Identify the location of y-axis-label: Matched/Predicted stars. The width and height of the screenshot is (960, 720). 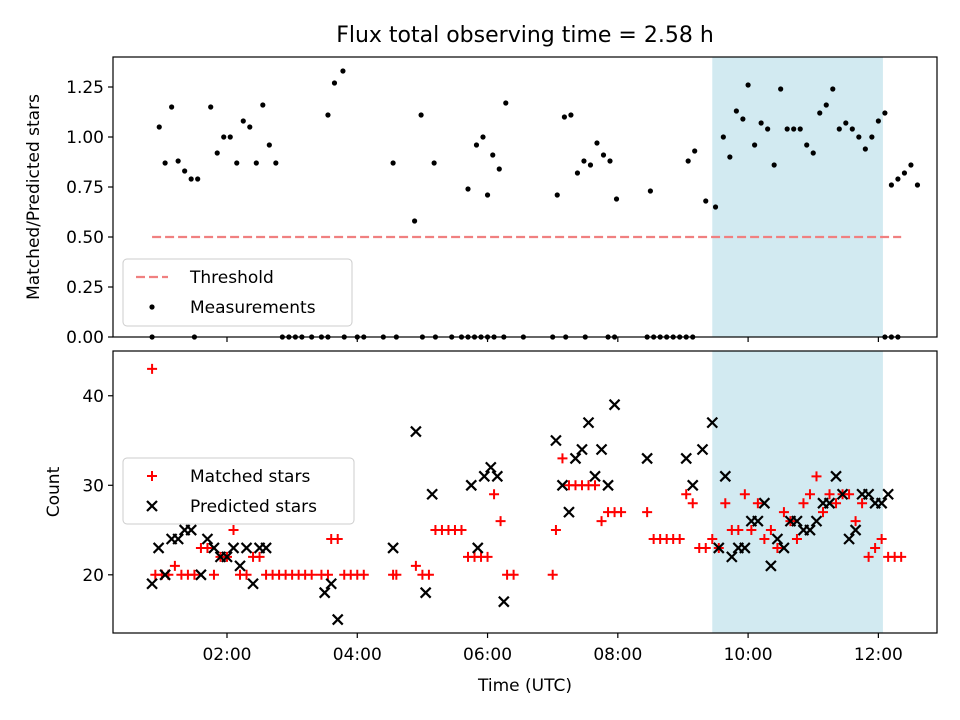
(34, 197).